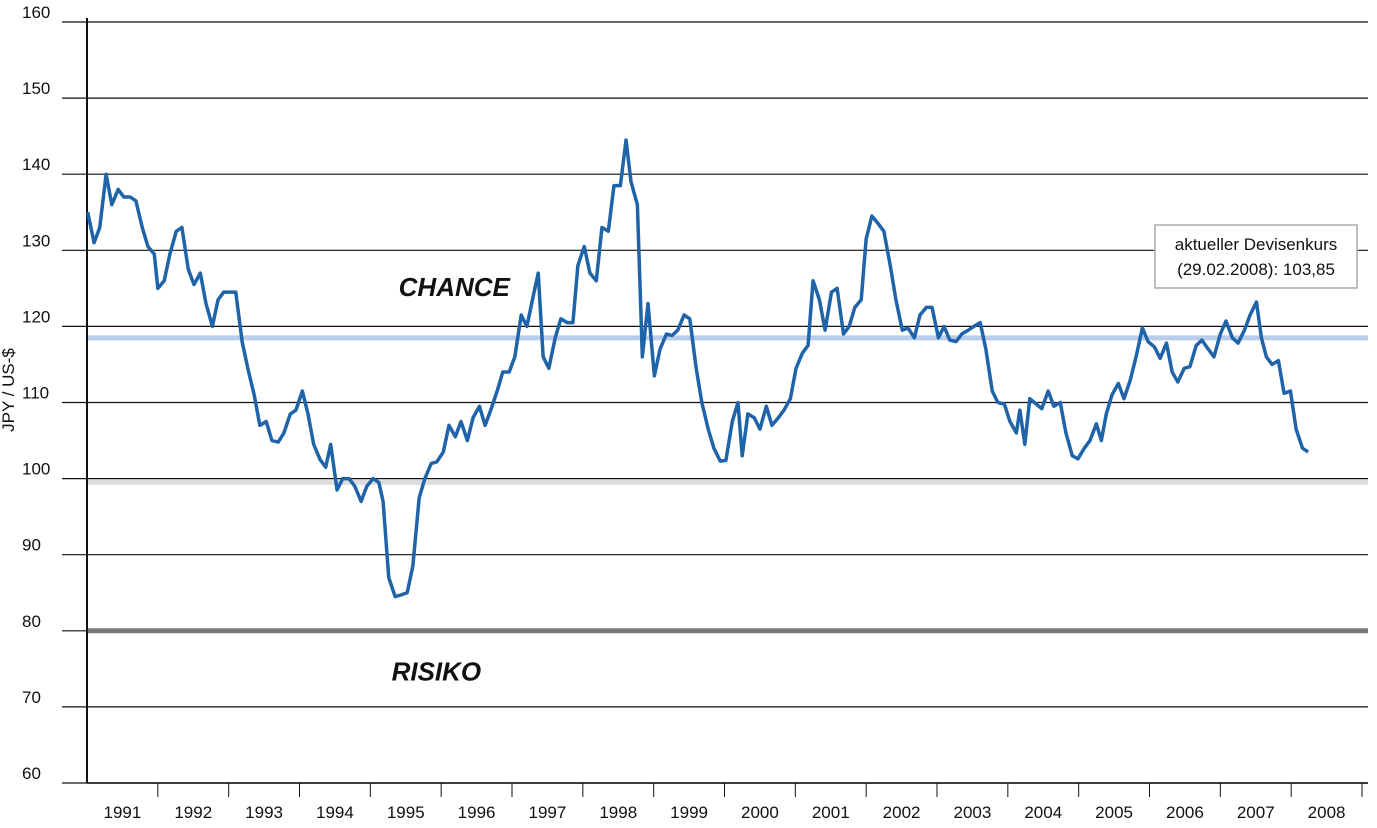 Image resolution: width=1377 pixels, height=828 pixels. I want to click on x-tick-label: 2007, so click(1256, 812).